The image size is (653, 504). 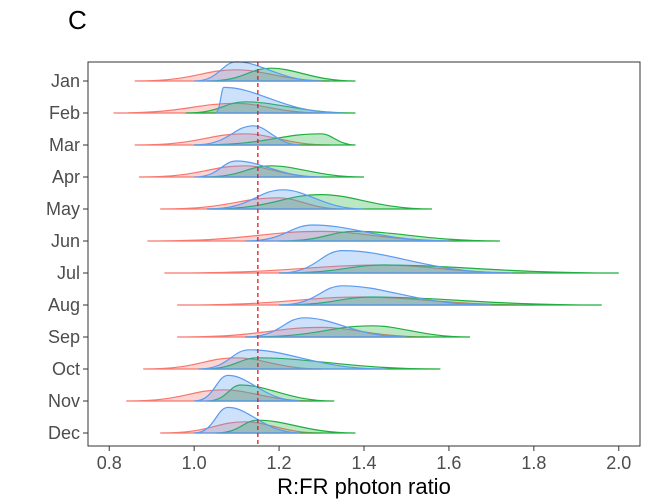 What do you see at coordinates (194, 463) in the screenshot?
I see `x-tick-label: 1.0` at bounding box center [194, 463].